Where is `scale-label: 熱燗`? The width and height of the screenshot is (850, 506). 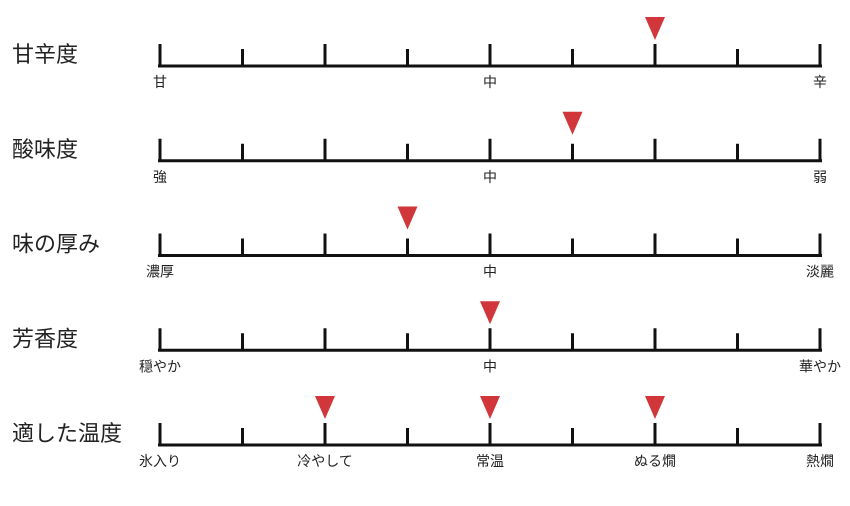 scale-label: 熱燗 is located at coordinates (820, 462).